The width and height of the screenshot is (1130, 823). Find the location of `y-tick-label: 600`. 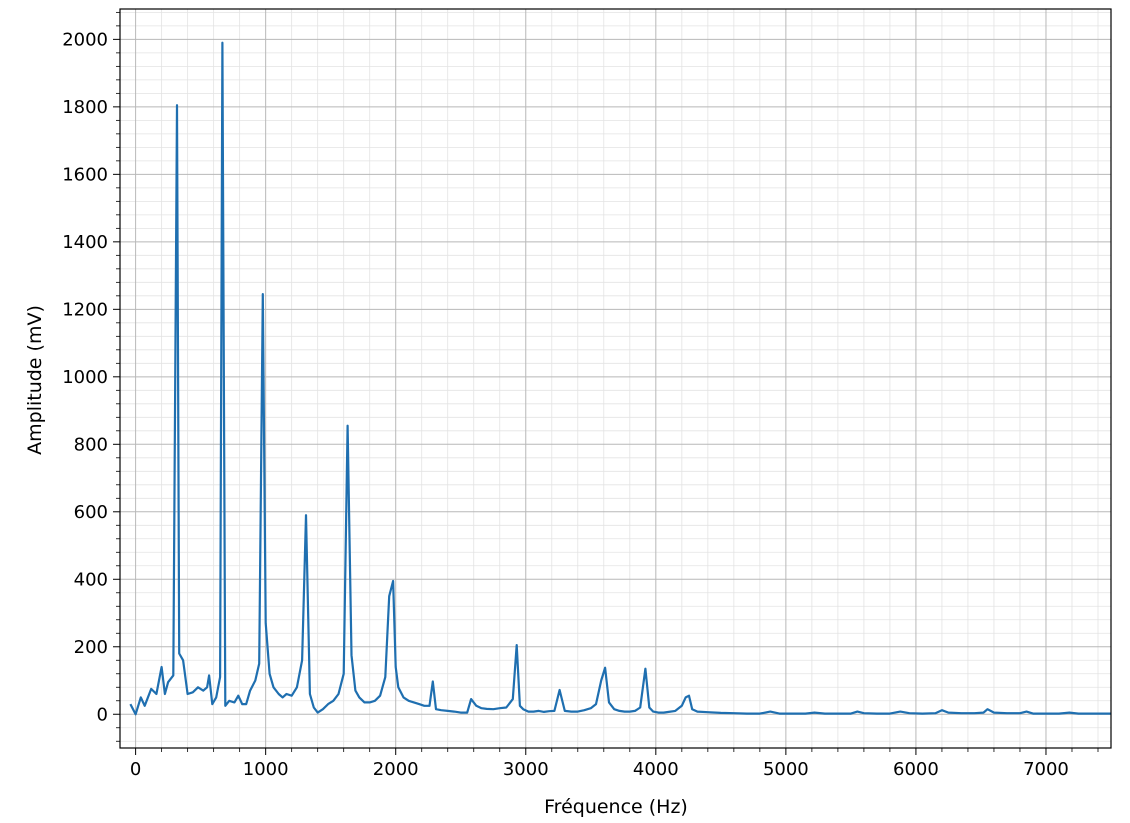

y-tick-label: 600 is located at coordinates (91, 512).